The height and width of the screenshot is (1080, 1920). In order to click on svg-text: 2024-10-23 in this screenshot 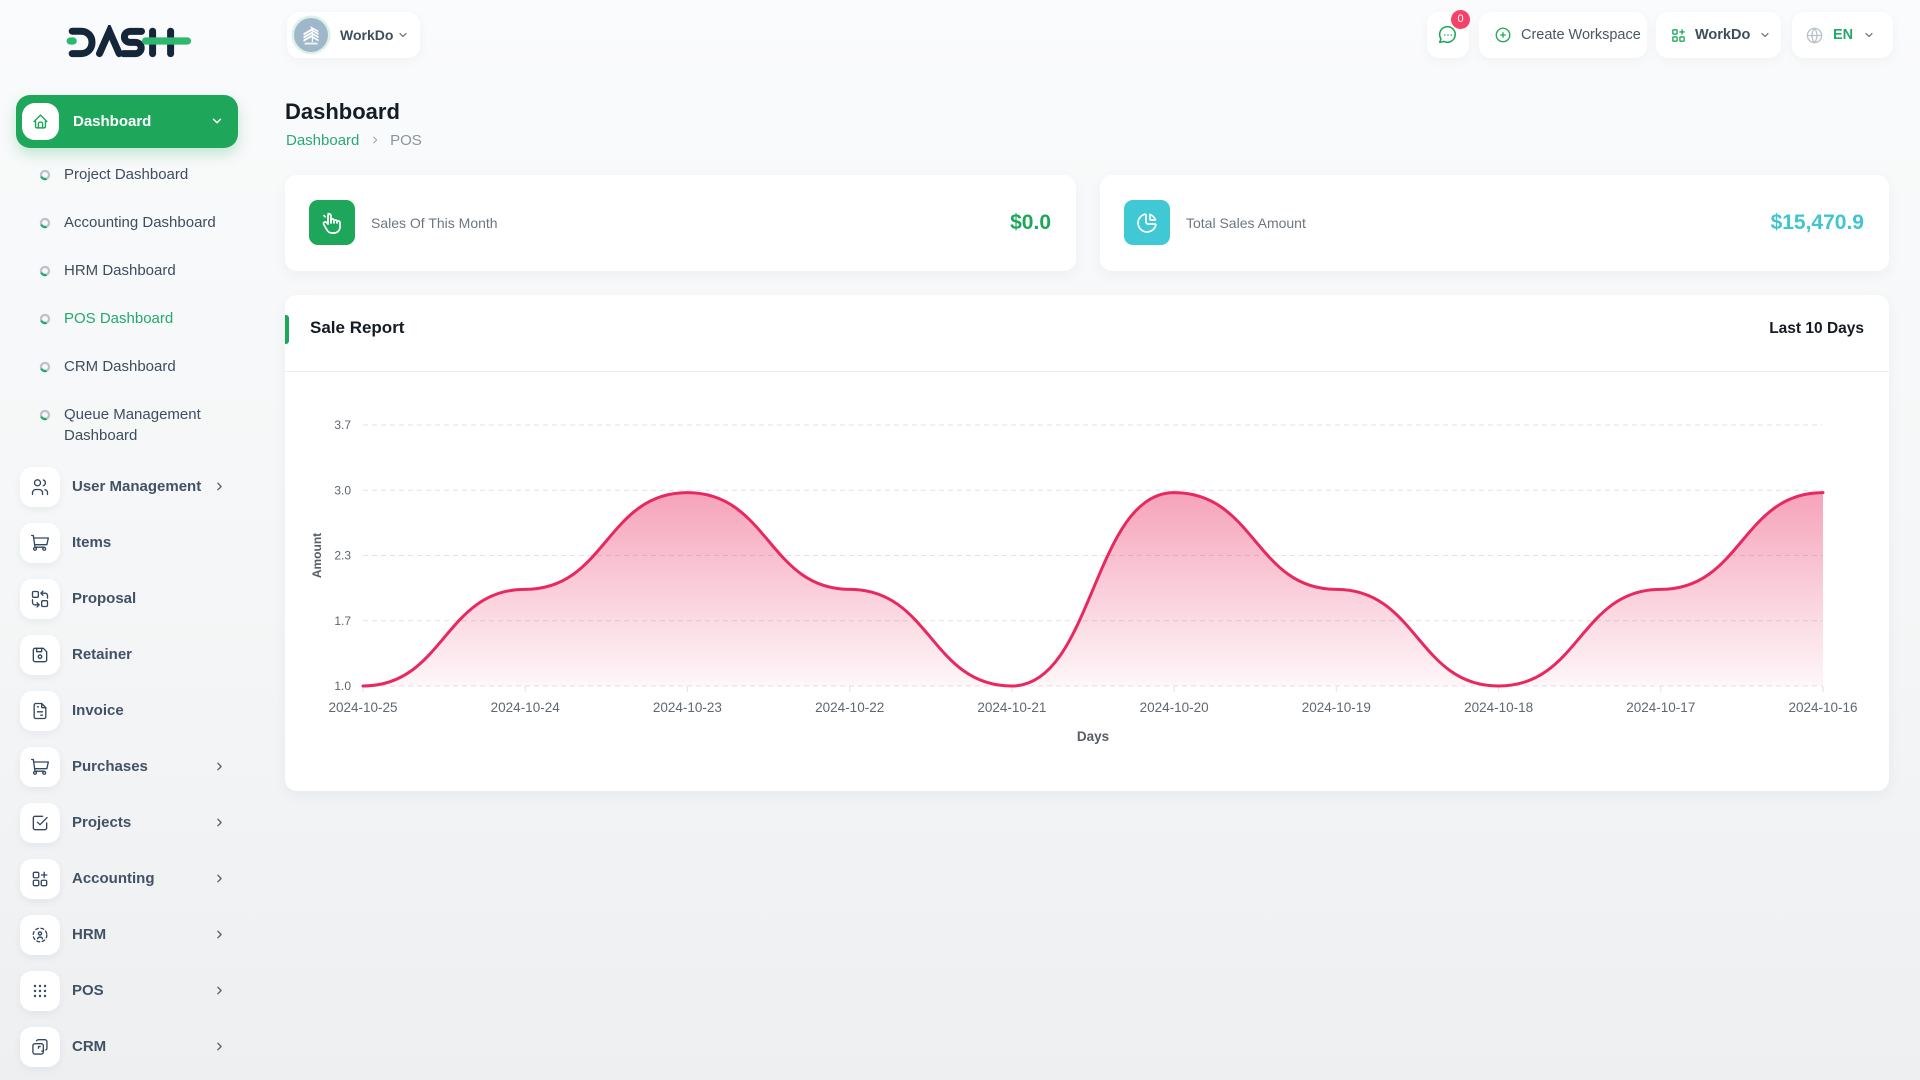, I will do `click(687, 707)`.